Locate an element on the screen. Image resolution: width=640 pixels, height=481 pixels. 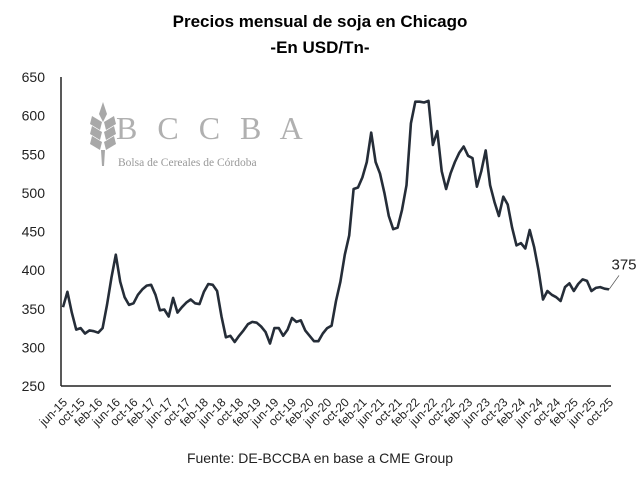
y-tick-label: 250 is located at coordinates (34, 386).